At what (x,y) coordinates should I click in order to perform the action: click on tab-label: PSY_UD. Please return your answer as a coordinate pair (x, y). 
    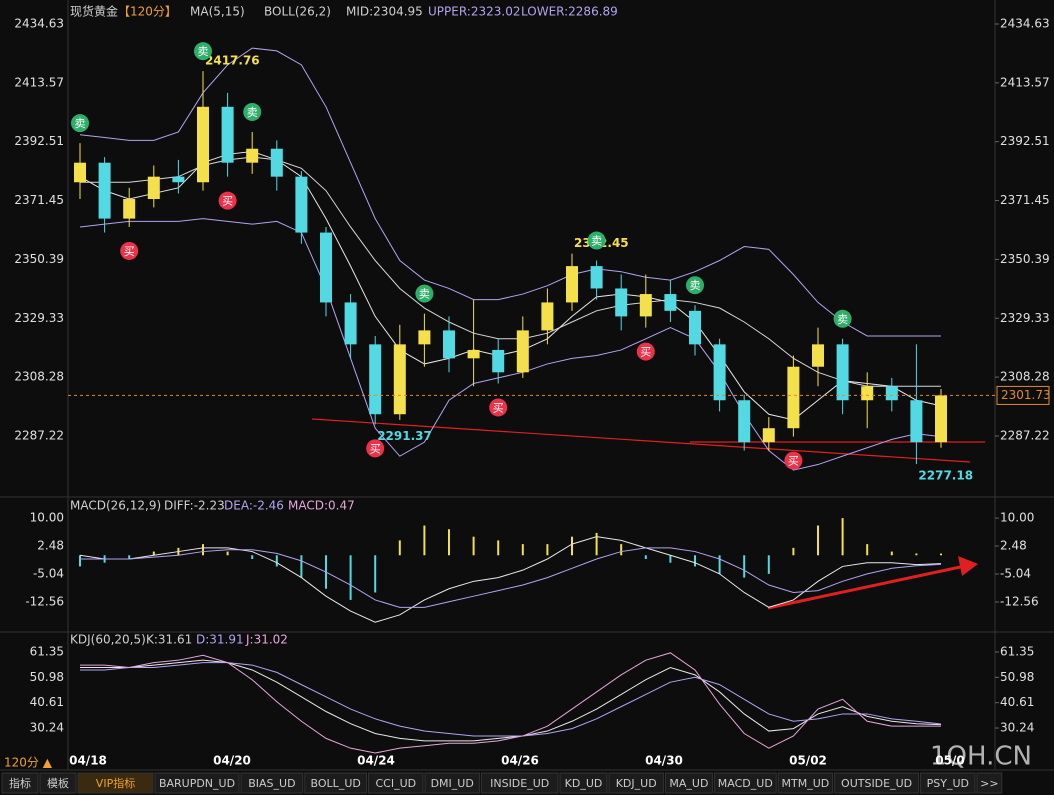
    Looking at the image, I should click on (948, 783).